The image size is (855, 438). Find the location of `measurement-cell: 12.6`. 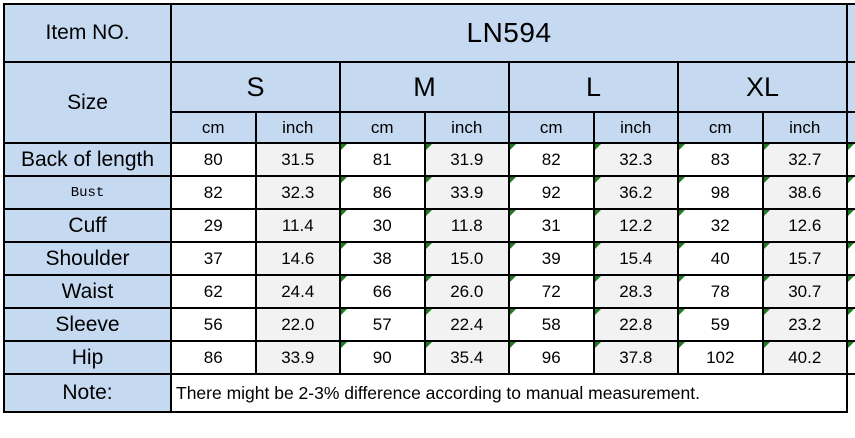

measurement-cell: 12.6 is located at coordinates (805, 225).